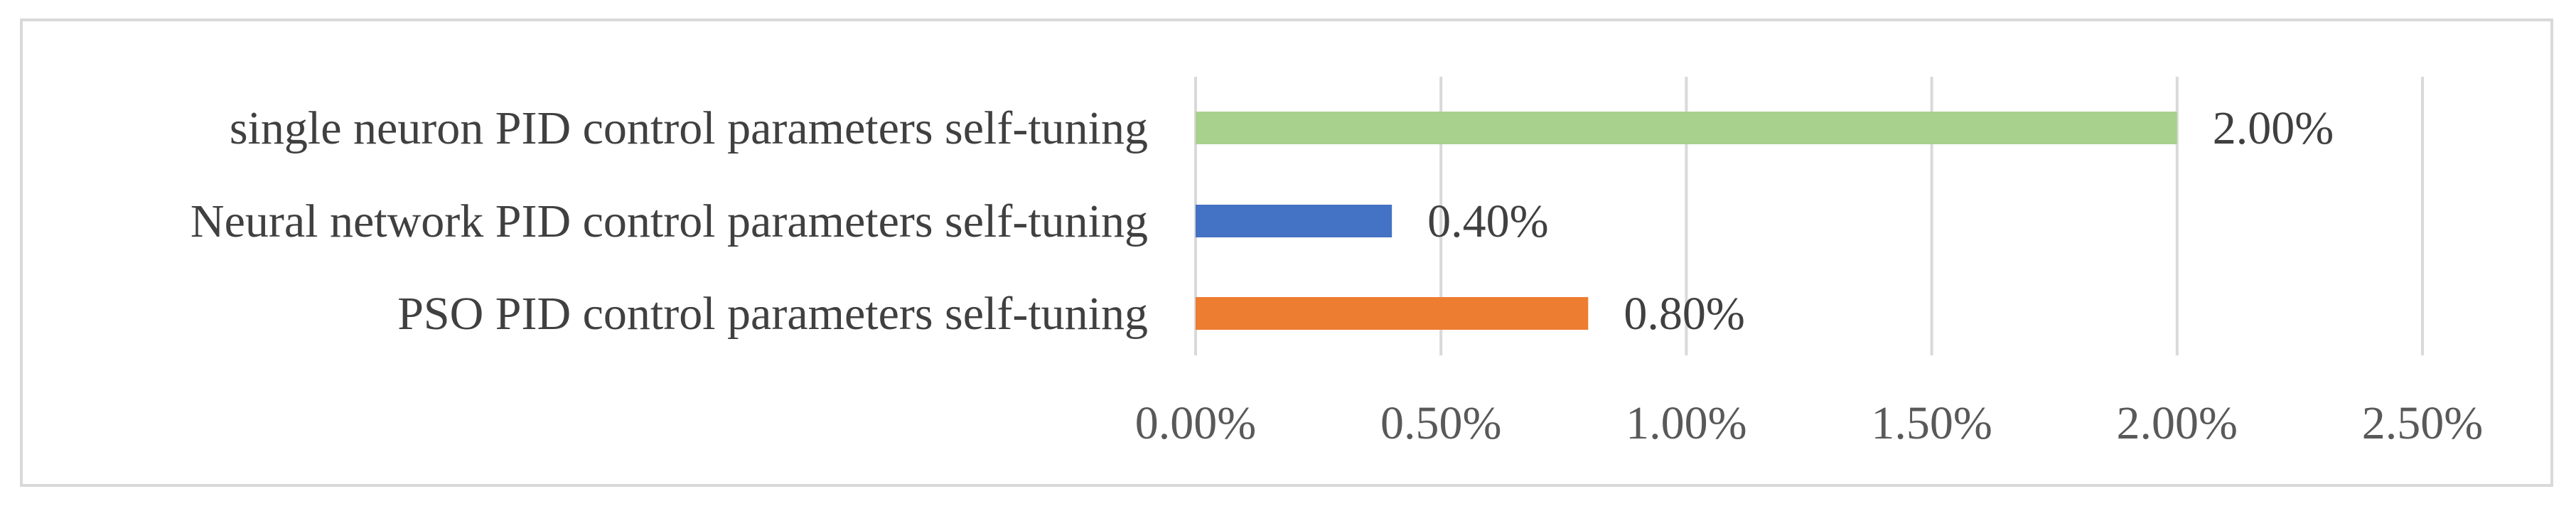 The width and height of the screenshot is (2576, 511). What do you see at coordinates (1487, 221) in the screenshot?
I see `data-label: 0.40%` at bounding box center [1487, 221].